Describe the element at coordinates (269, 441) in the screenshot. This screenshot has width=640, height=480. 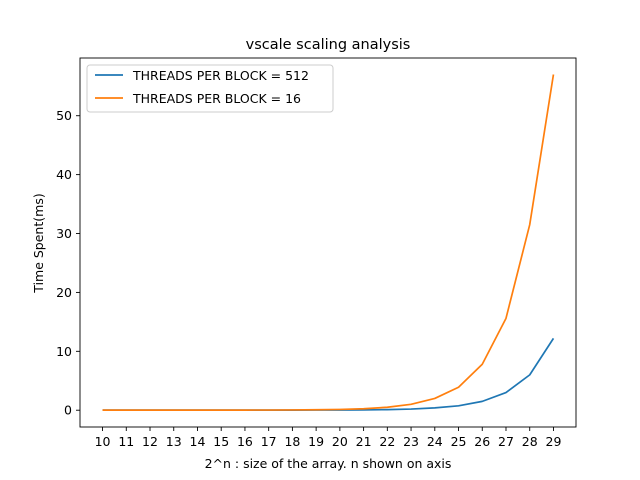
I see `x-tick-label: 17` at that location.